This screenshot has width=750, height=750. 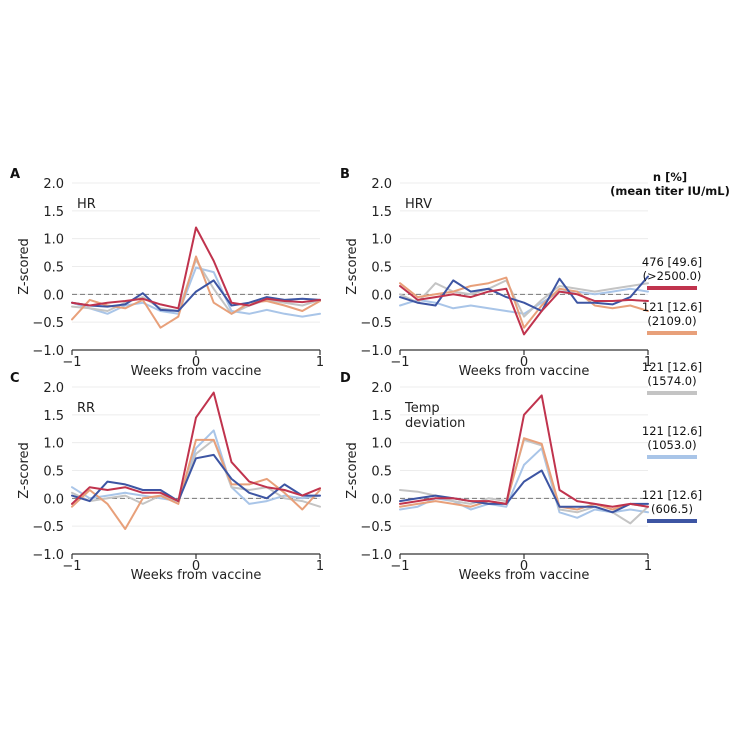 I want to click on legend-entry-count: 476 [49.6], so click(x=672, y=262).